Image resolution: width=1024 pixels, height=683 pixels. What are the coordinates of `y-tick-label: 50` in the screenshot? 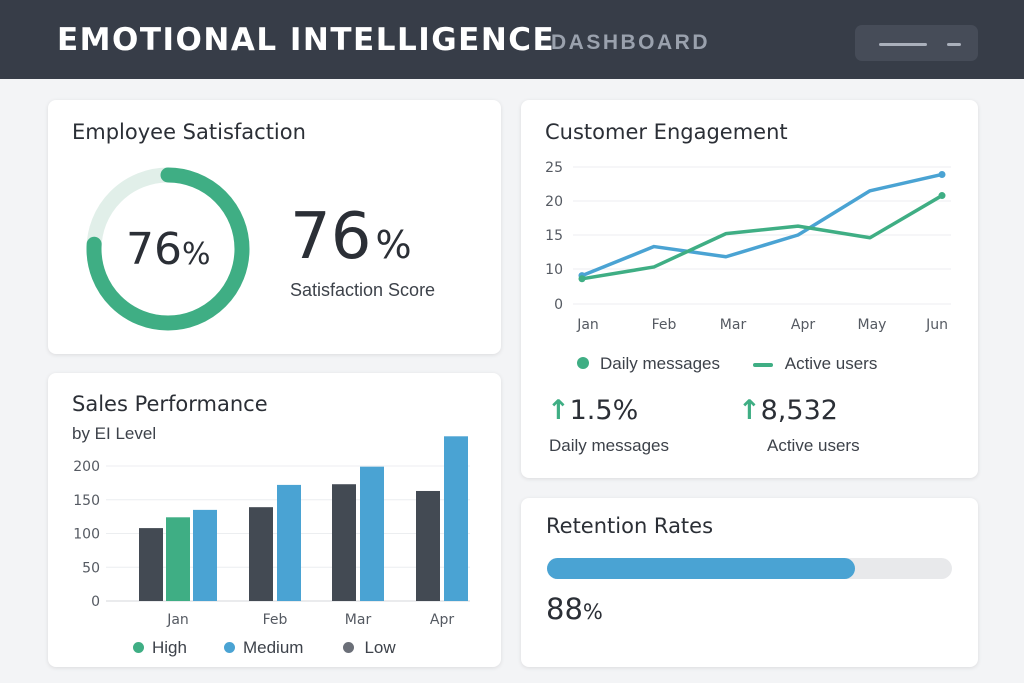 It's located at (91, 568).